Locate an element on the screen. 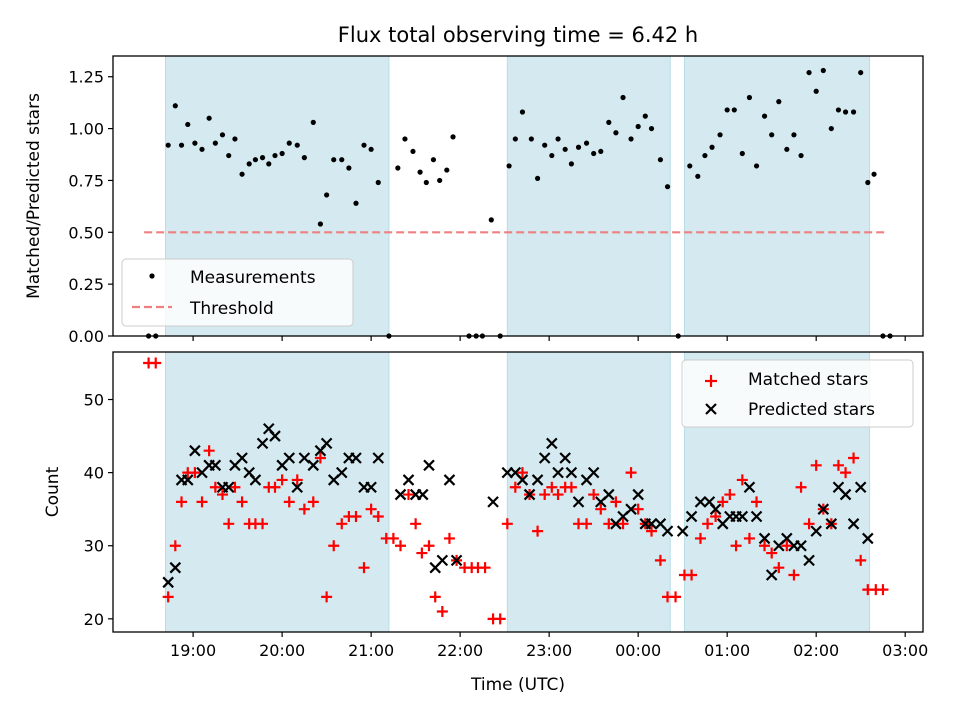 Image resolution: width=960 pixels, height=720 pixels. top-legend-box is located at coordinates (237, 292).